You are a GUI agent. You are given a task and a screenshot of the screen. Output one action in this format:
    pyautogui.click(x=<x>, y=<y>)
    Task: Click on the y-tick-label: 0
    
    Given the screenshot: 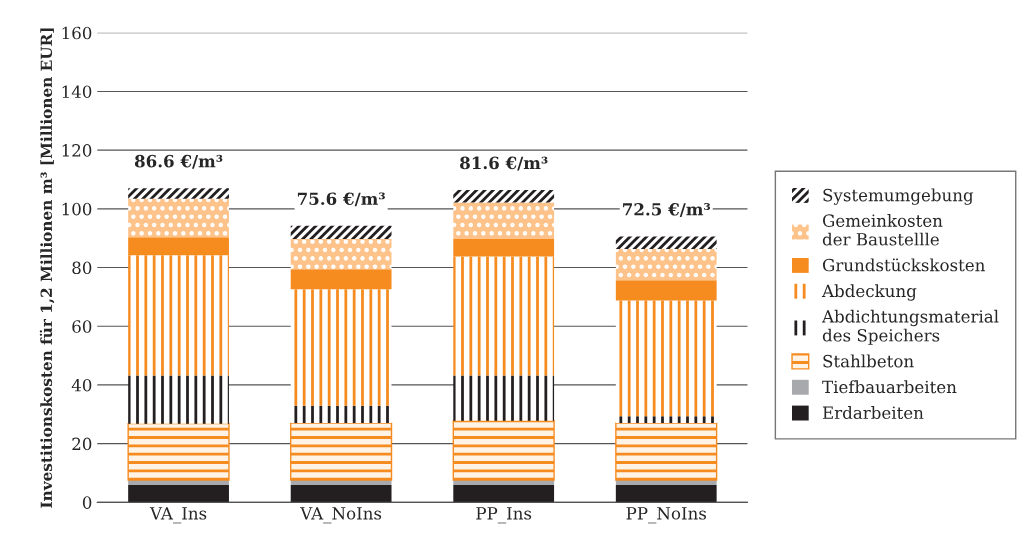 What is the action you would take?
    pyautogui.click(x=87, y=502)
    